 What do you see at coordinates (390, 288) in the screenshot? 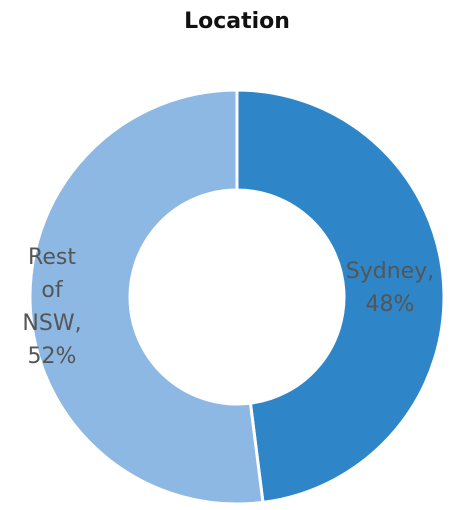
I see `data-label: Sydney, 48%` at bounding box center [390, 288].